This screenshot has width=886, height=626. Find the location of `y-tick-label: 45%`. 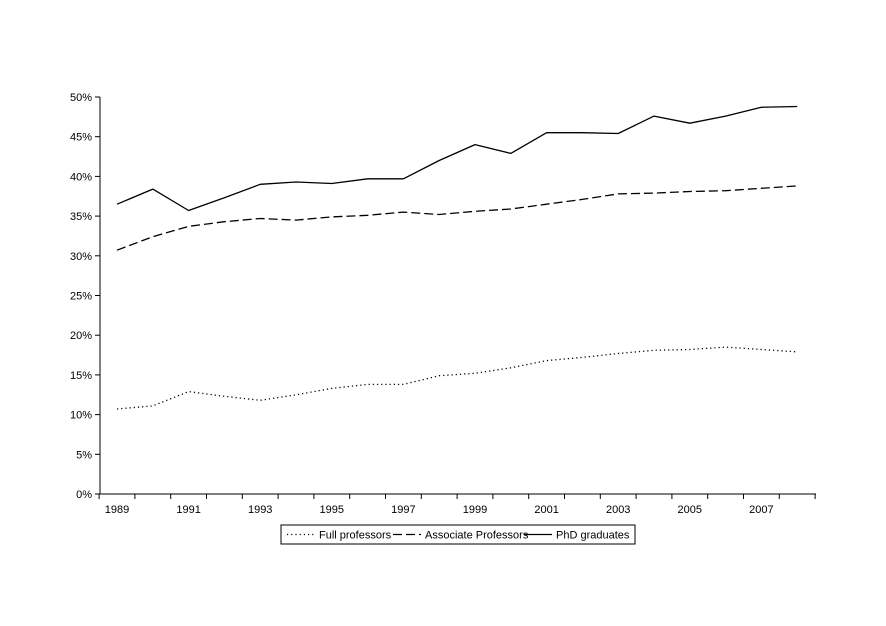

y-tick-label: 45% is located at coordinates (81, 138).